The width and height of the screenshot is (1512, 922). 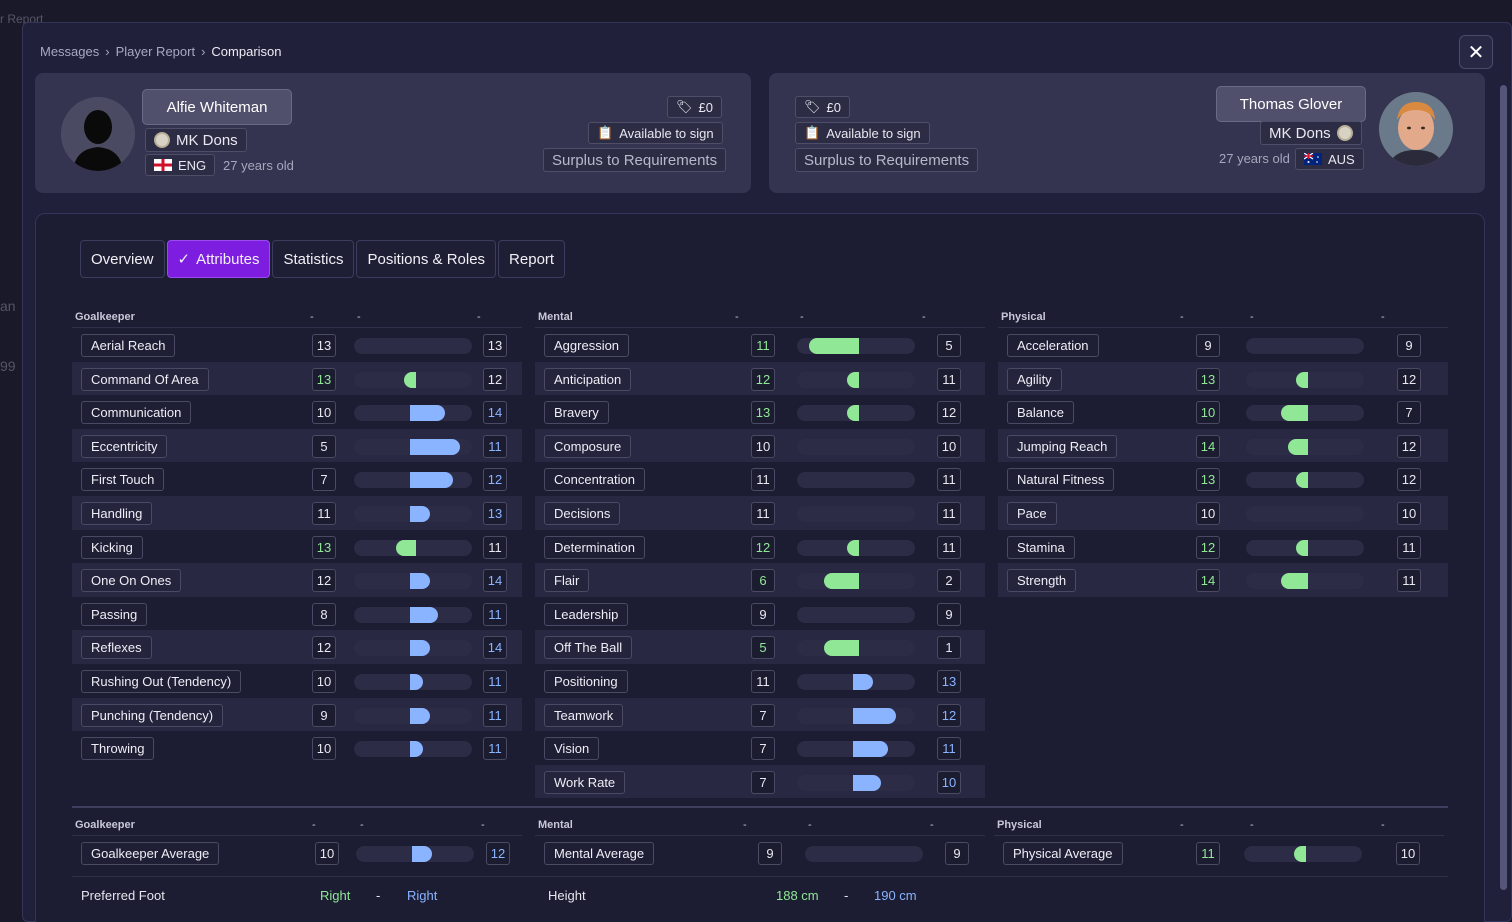 What do you see at coordinates (599, 853) in the screenshot?
I see `attribute-label: Mental Average` at bounding box center [599, 853].